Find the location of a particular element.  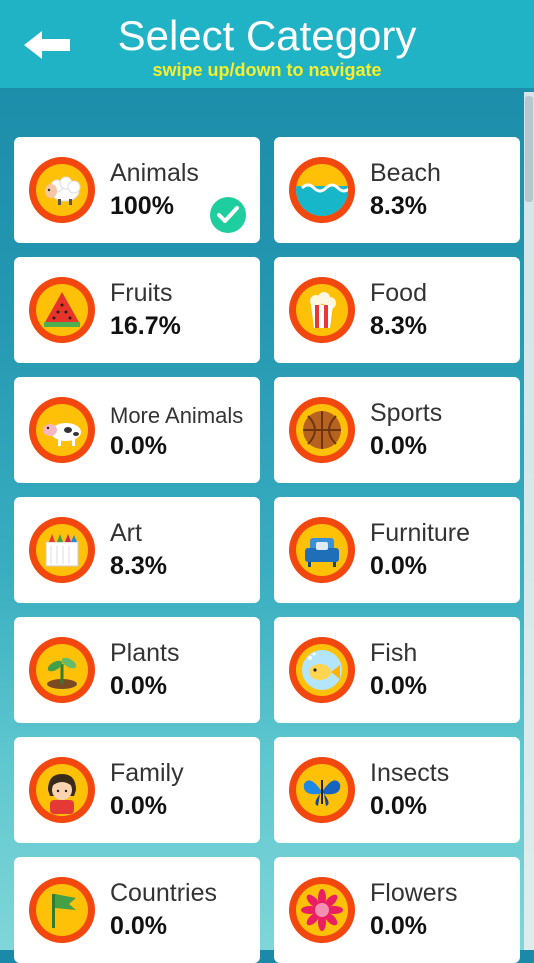

category-name: Art is located at coordinates (126, 533).